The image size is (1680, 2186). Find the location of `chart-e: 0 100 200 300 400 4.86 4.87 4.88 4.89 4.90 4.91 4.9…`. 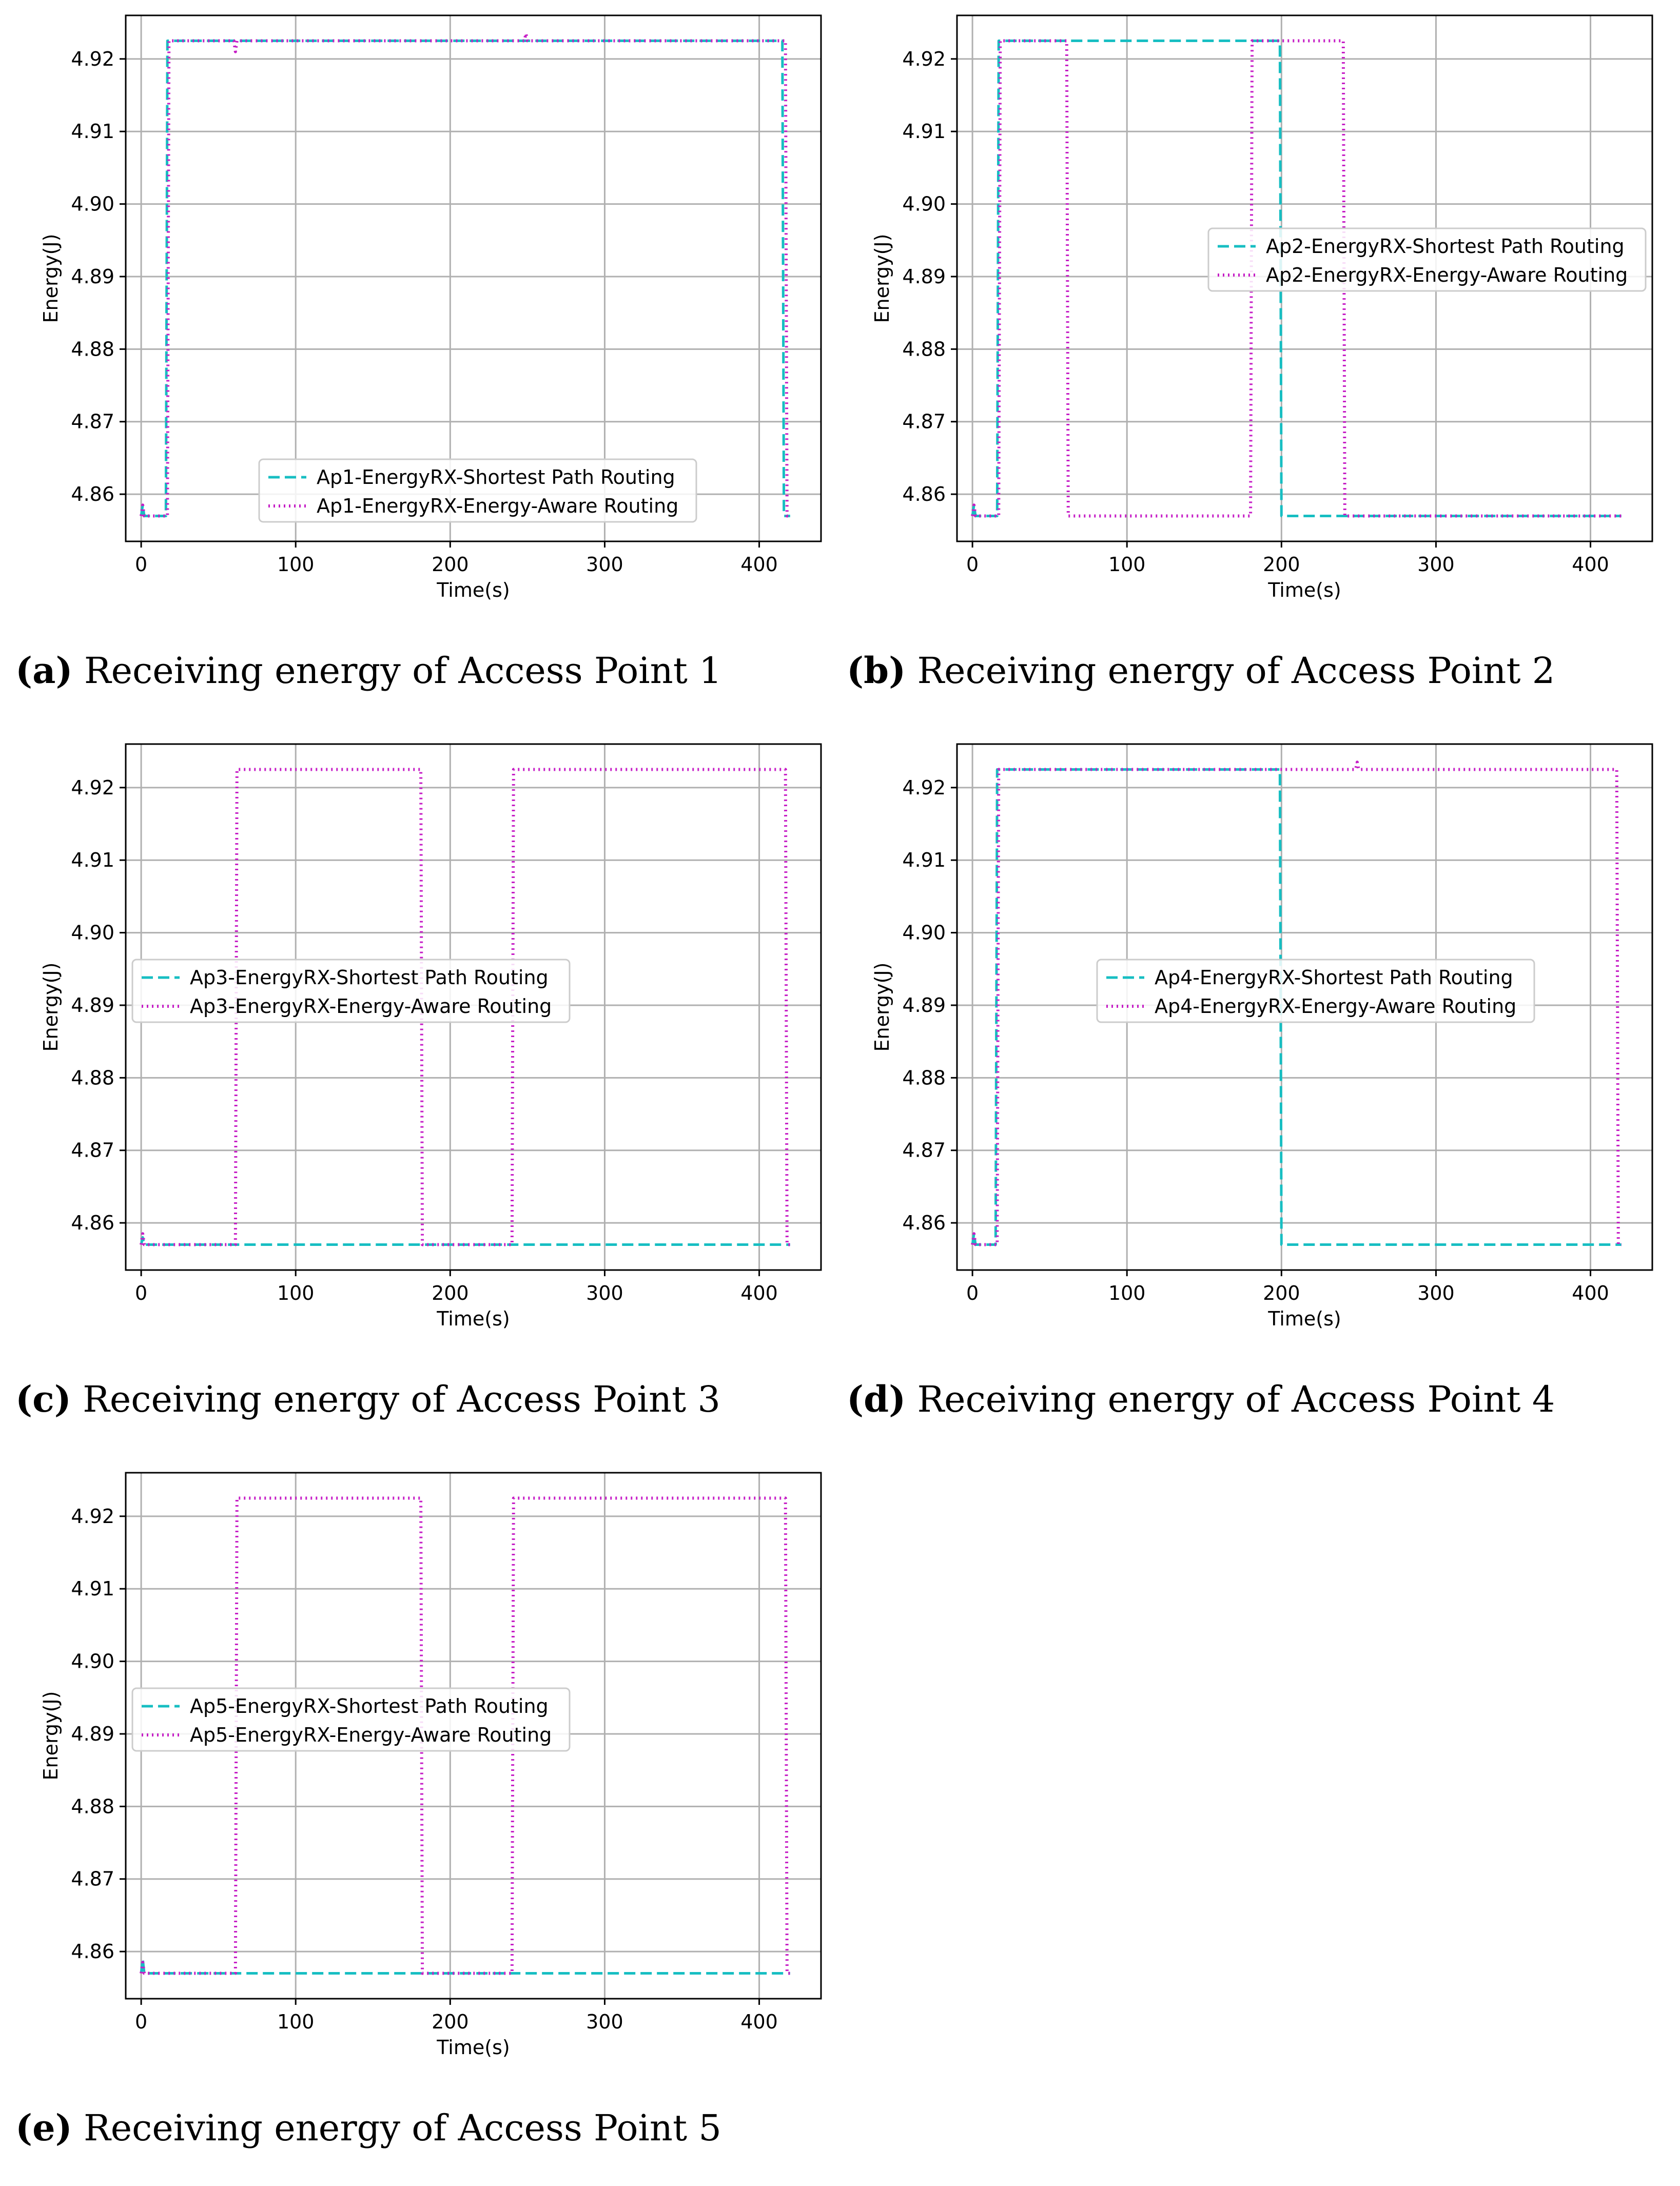

chart-e: 0 100 200 300 400 4.86 4.87 4.88 4.89 4.90 4.91 4.9… is located at coordinates (431, 1765).